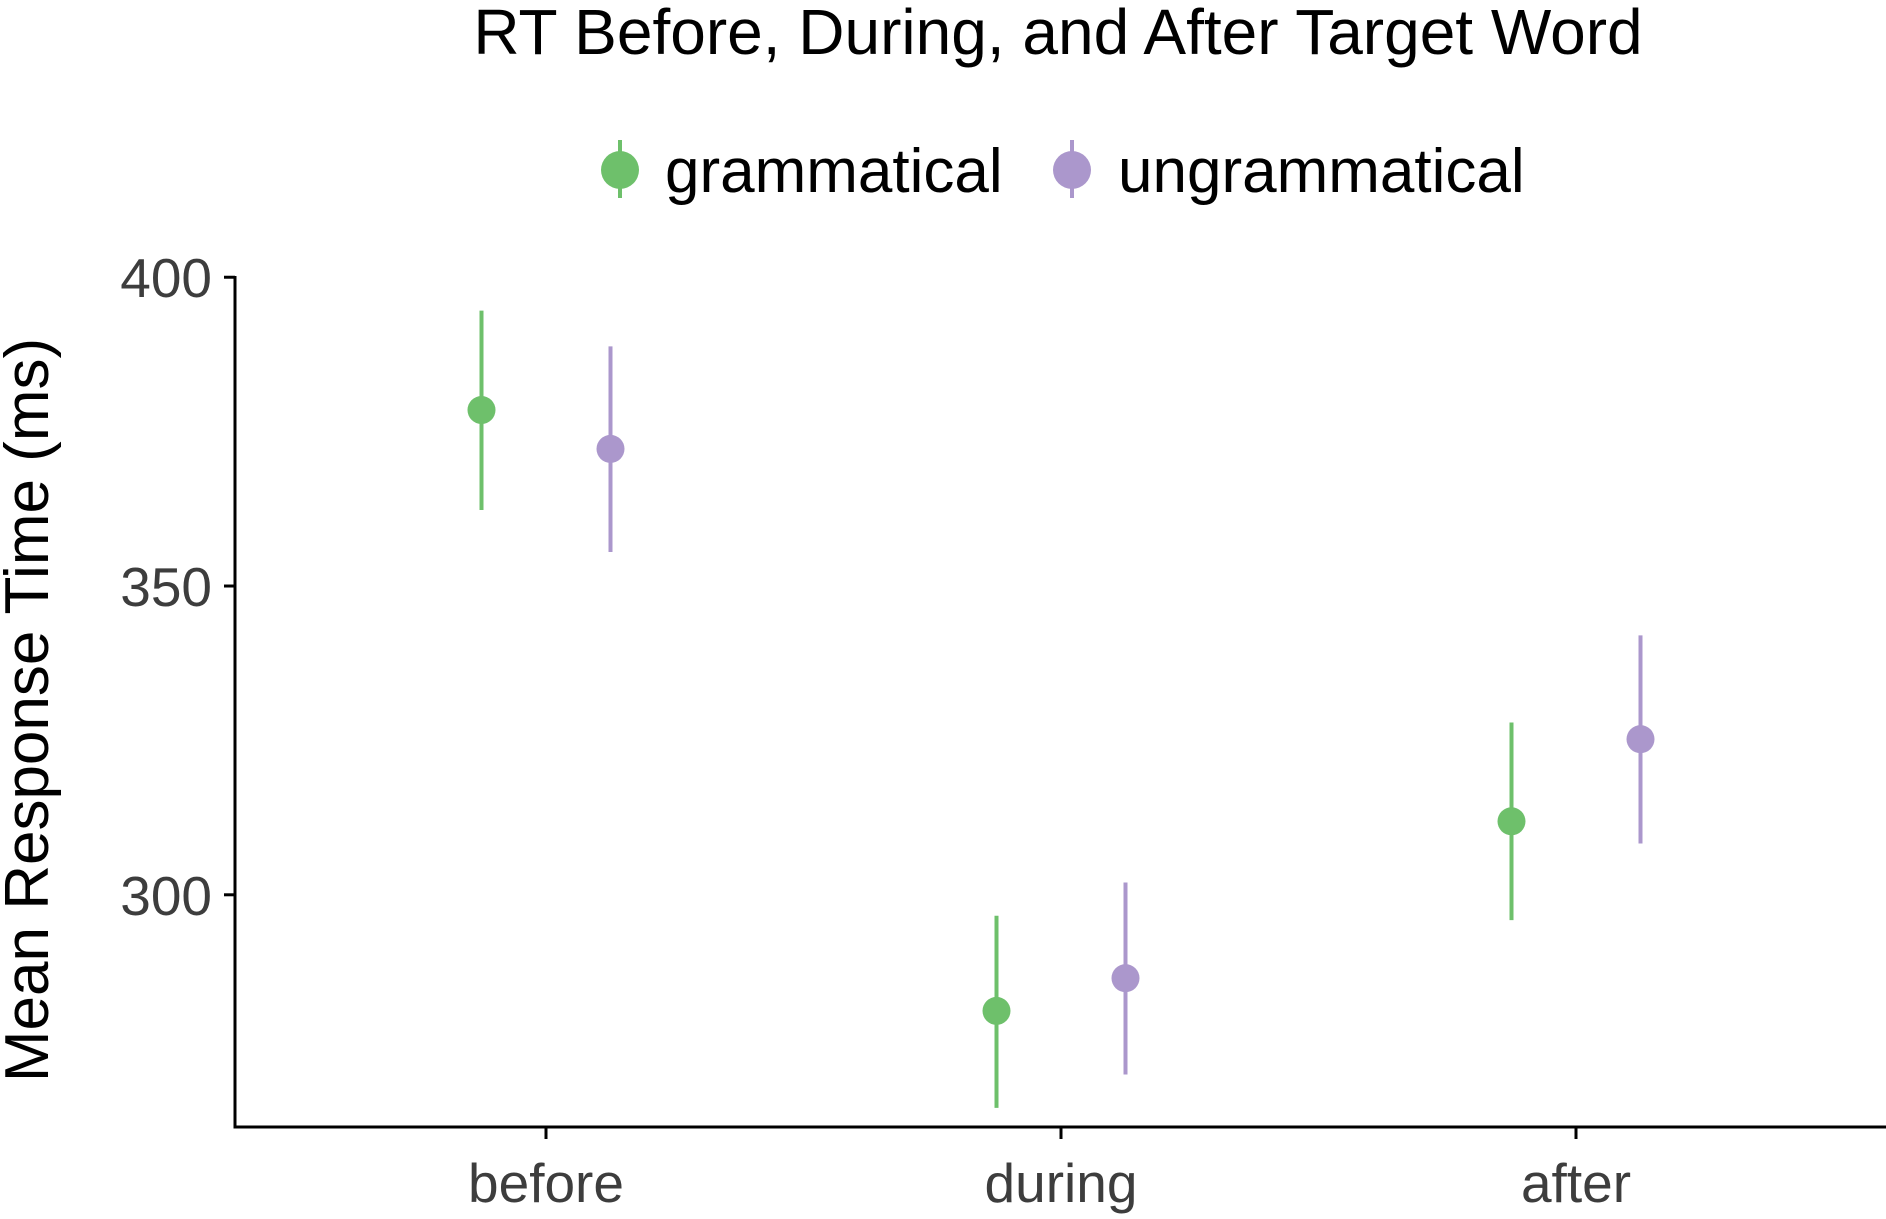 Image resolution: width=1886 pixels, height=1219 pixels. I want to click on legend-key-ungrammatical-point, so click(1072, 170).